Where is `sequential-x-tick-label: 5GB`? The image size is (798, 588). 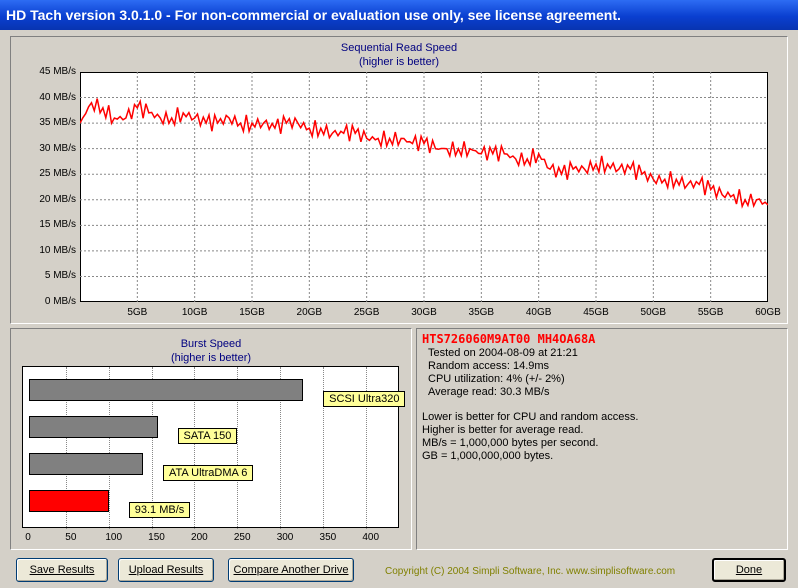 sequential-x-tick-label: 5GB is located at coordinates (137, 312).